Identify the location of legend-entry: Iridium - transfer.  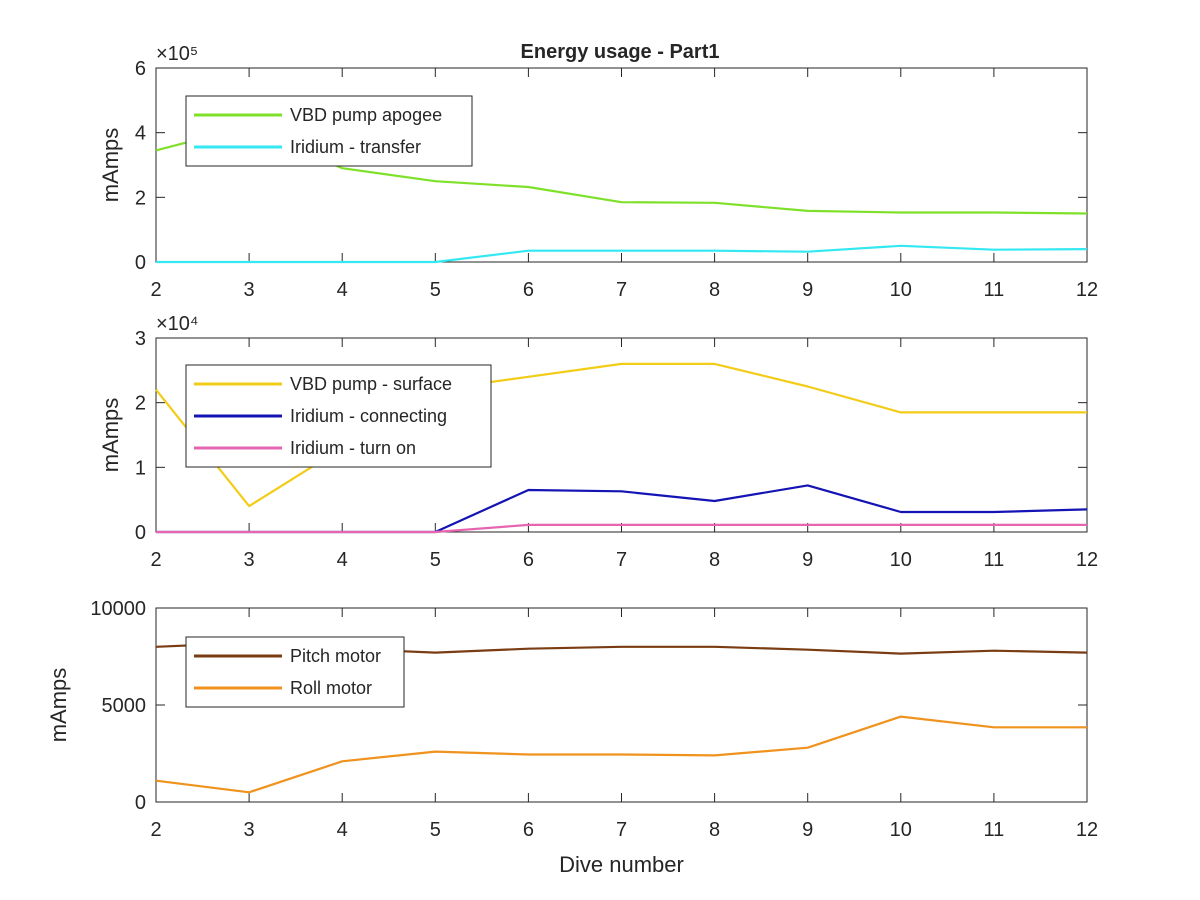
(355, 147).